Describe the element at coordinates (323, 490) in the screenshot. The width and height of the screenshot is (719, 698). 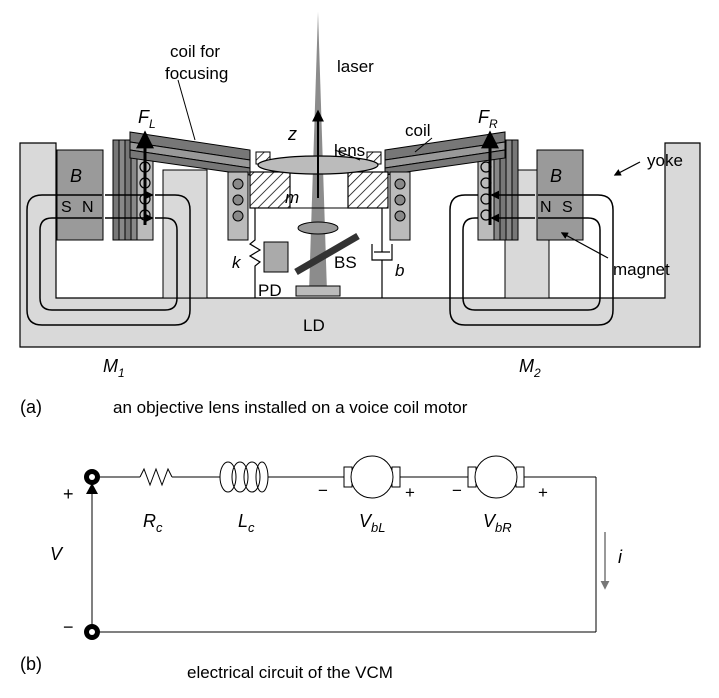
I see `label-vbl-minus: −` at that location.